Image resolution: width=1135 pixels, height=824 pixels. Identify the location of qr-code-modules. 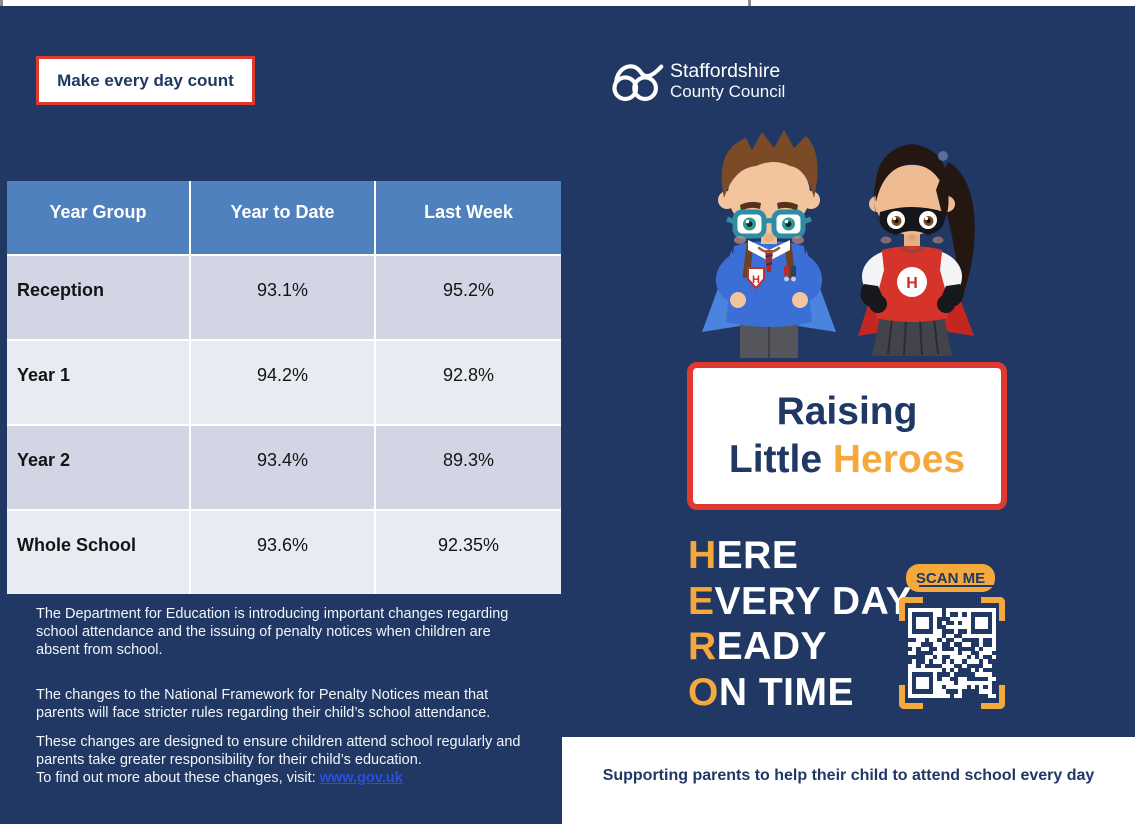
(952, 653).